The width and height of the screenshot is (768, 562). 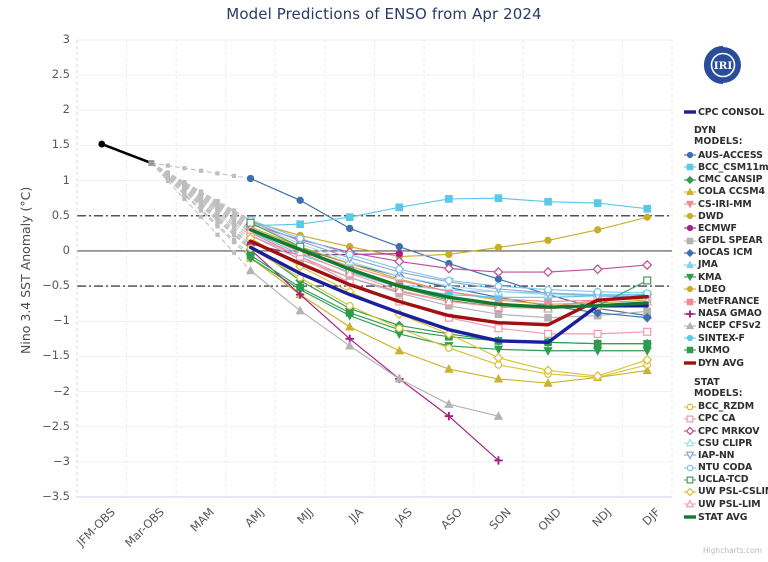 What do you see at coordinates (60, 74) in the screenshot?
I see `y-tick-label: 2.5` at bounding box center [60, 74].